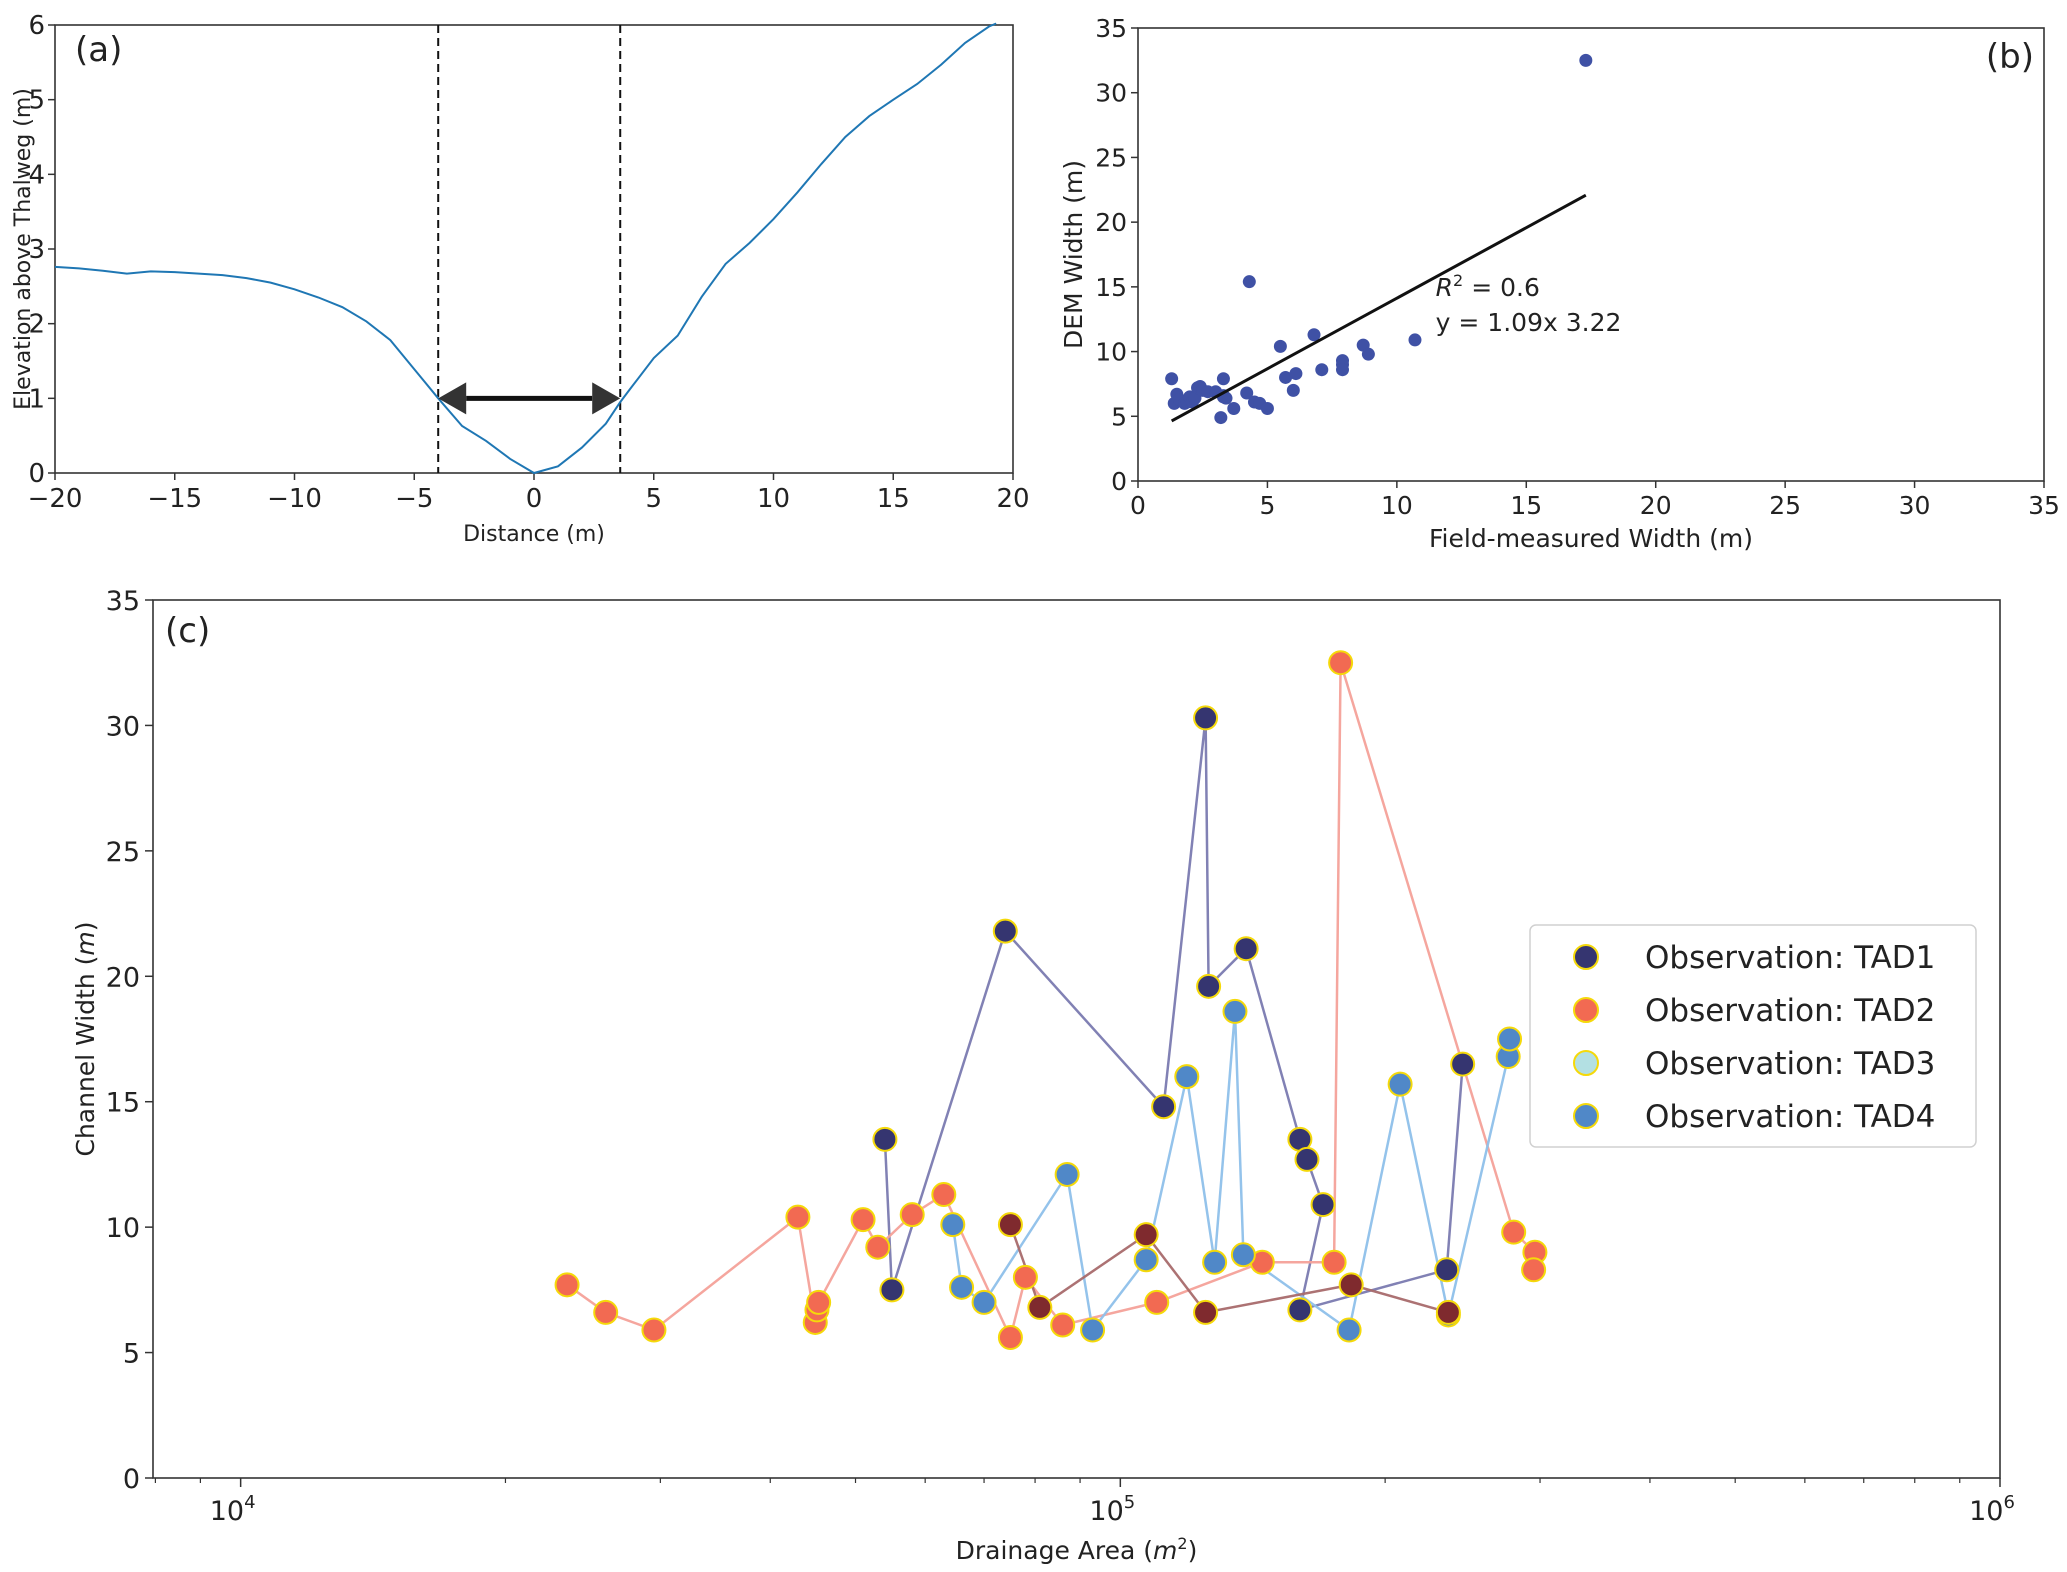 This screenshot has height=1572, width=2067. Describe the element at coordinates (1111, 28) in the screenshot. I see `y-tick-label: 35` at that location.